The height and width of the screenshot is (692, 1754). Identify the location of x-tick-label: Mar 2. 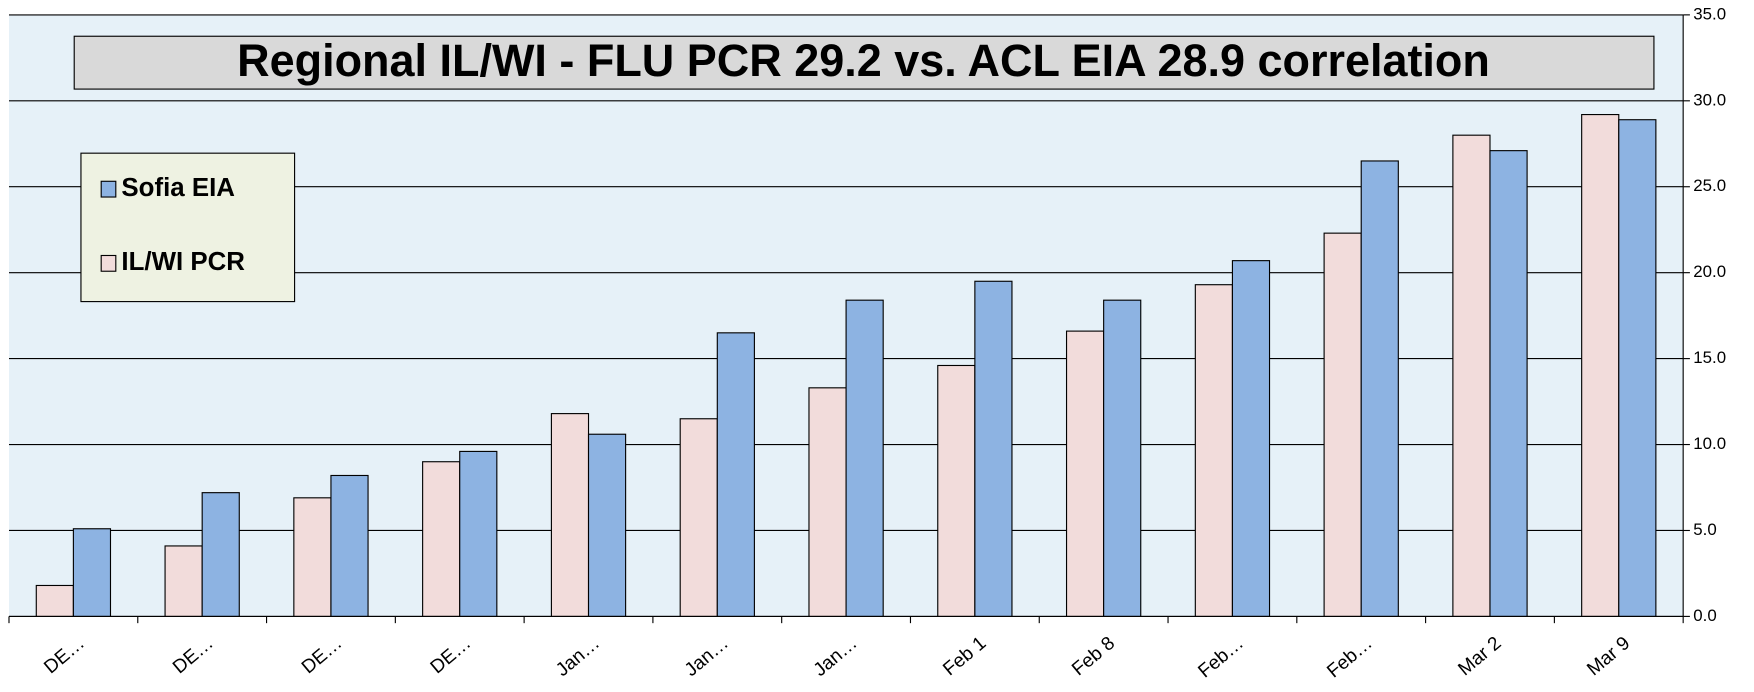
(1480, 656).